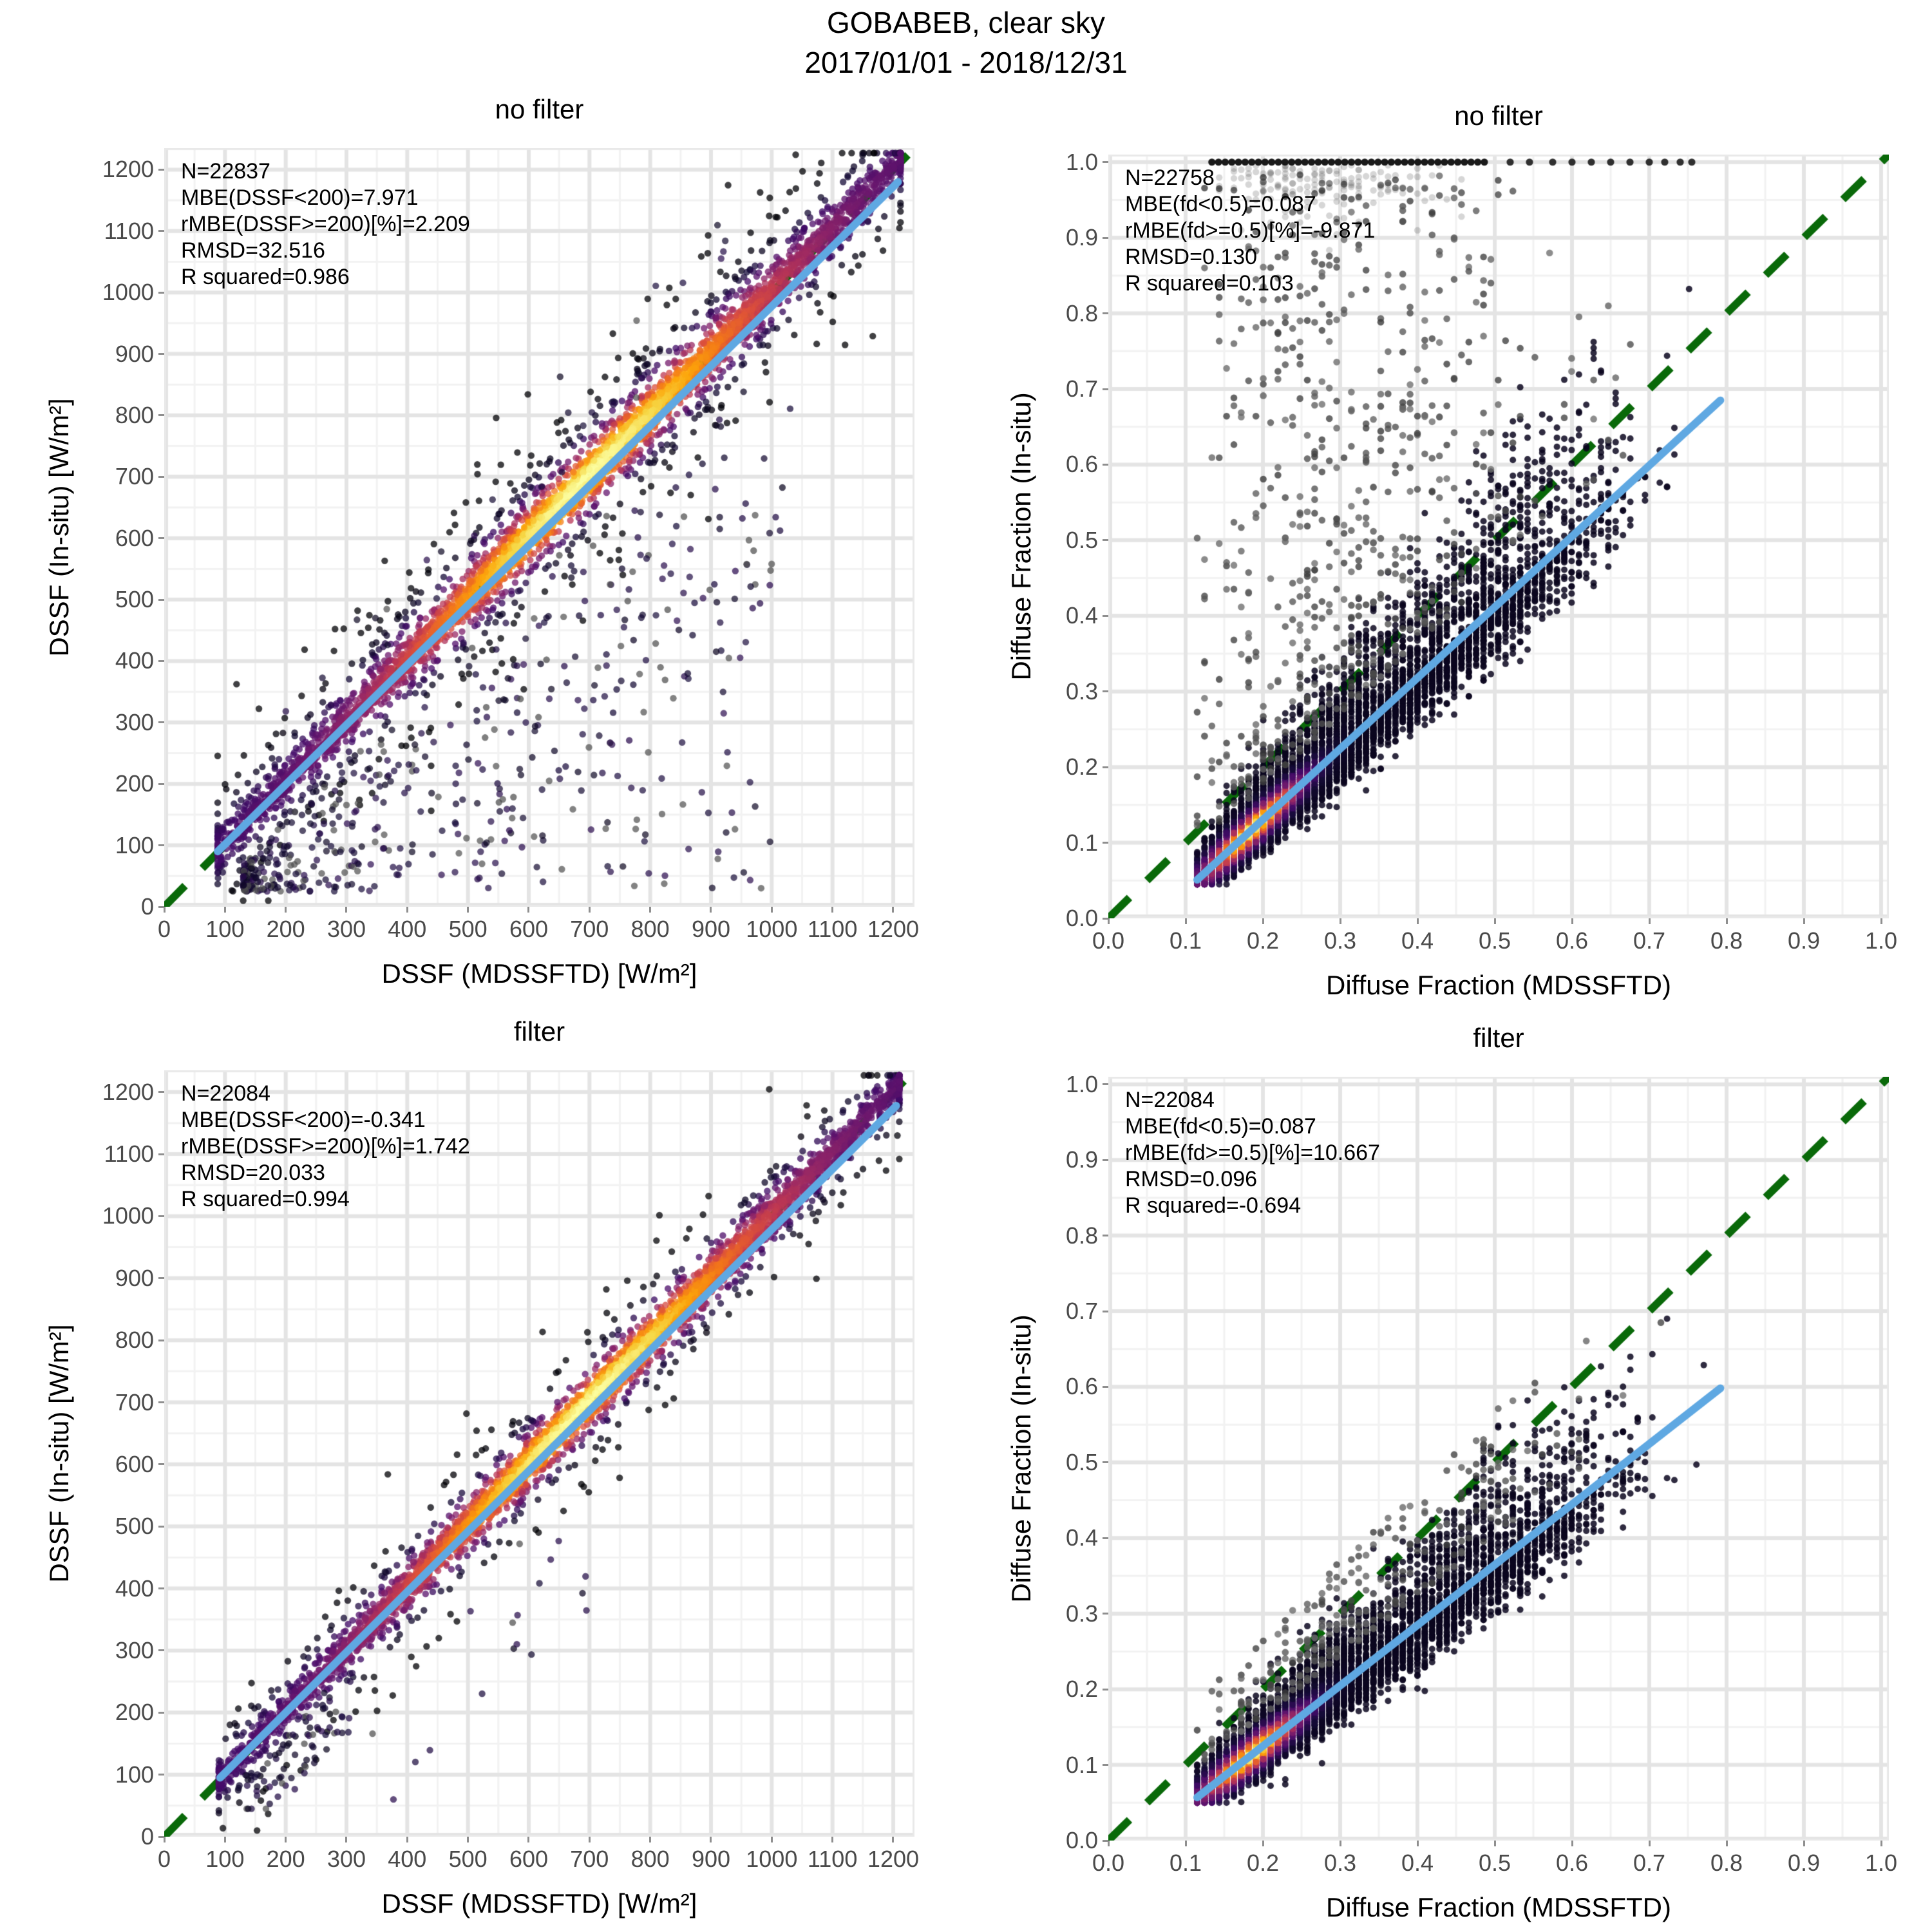  What do you see at coordinates (135, 353) in the screenshot?
I see `y-tick-label: 900` at bounding box center [135, 353].